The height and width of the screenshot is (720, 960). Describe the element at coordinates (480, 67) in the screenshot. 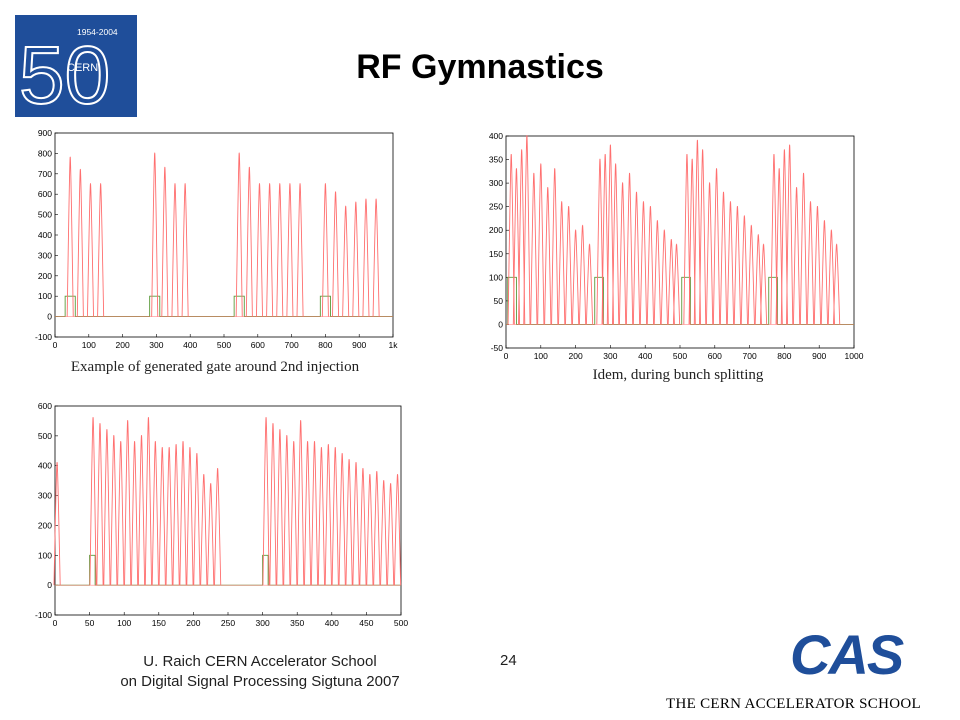

I see `slide-title: RF Gymnastics` at that location.